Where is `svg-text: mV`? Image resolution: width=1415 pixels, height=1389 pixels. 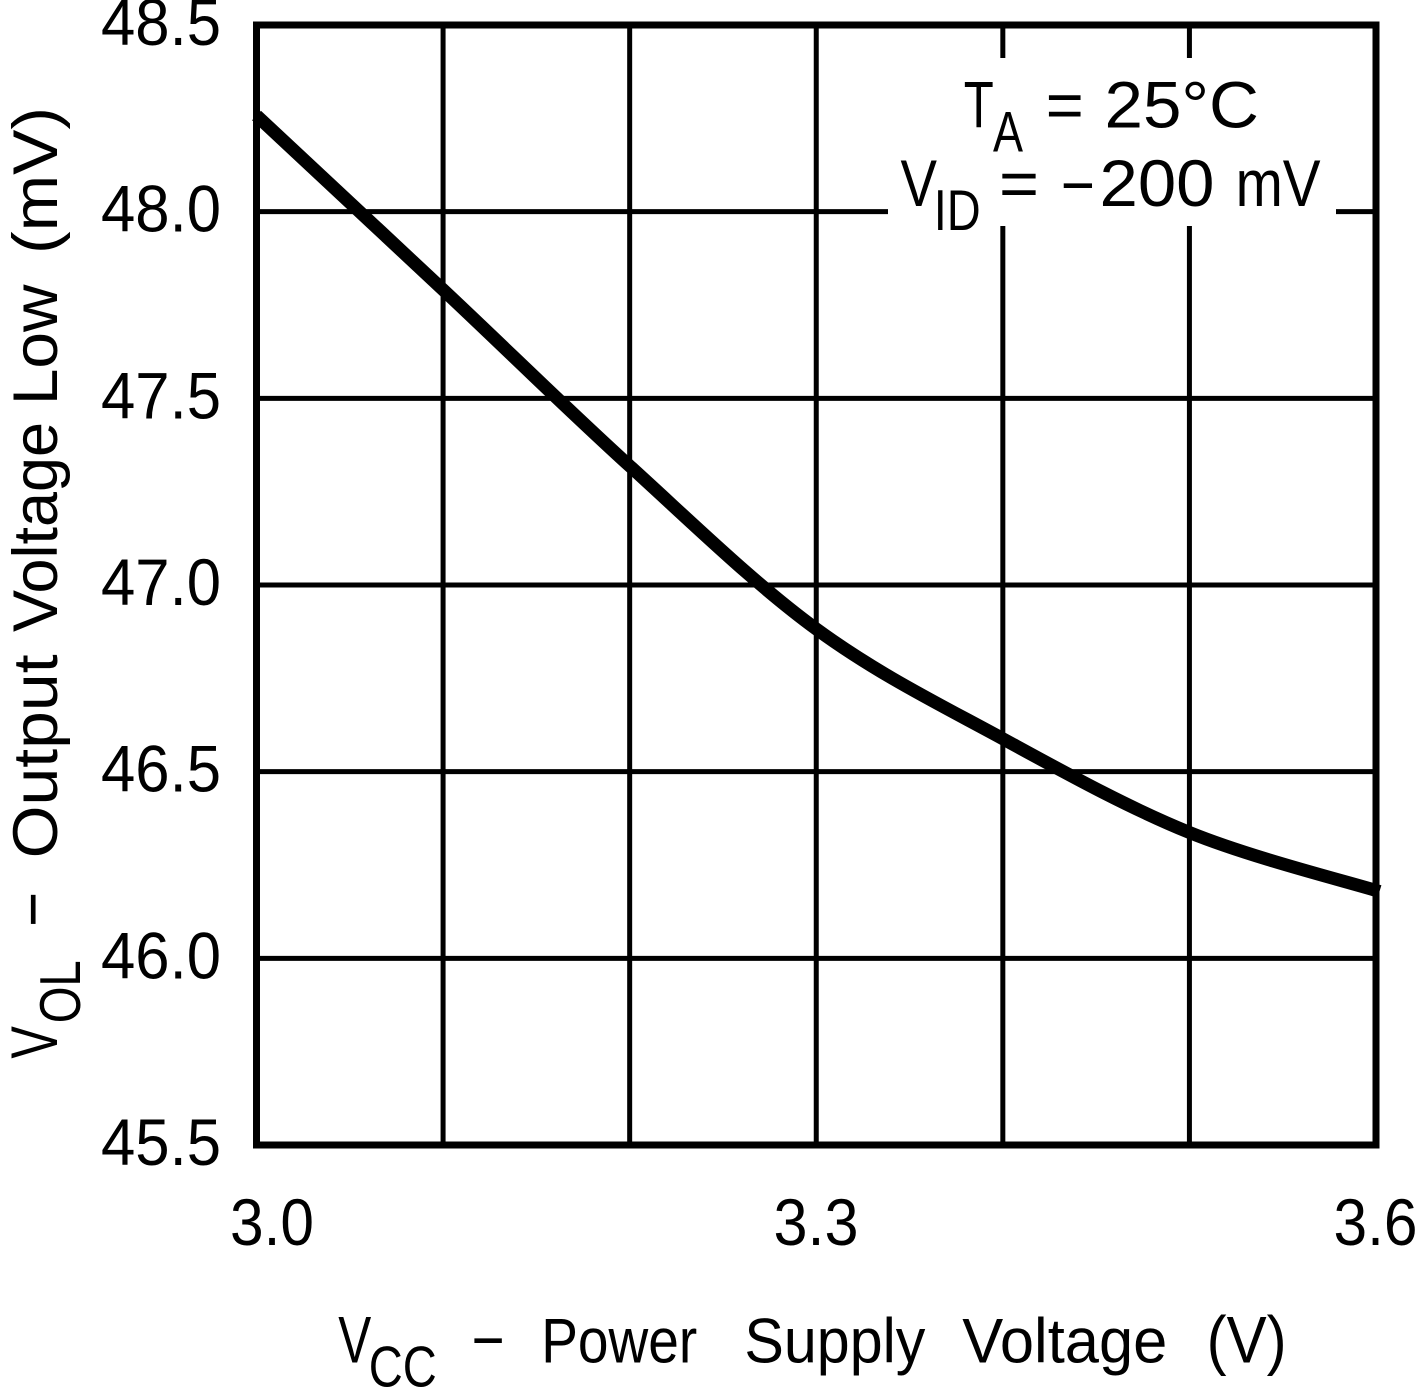 svg-text: mV is located at coordinates (1278, 183).